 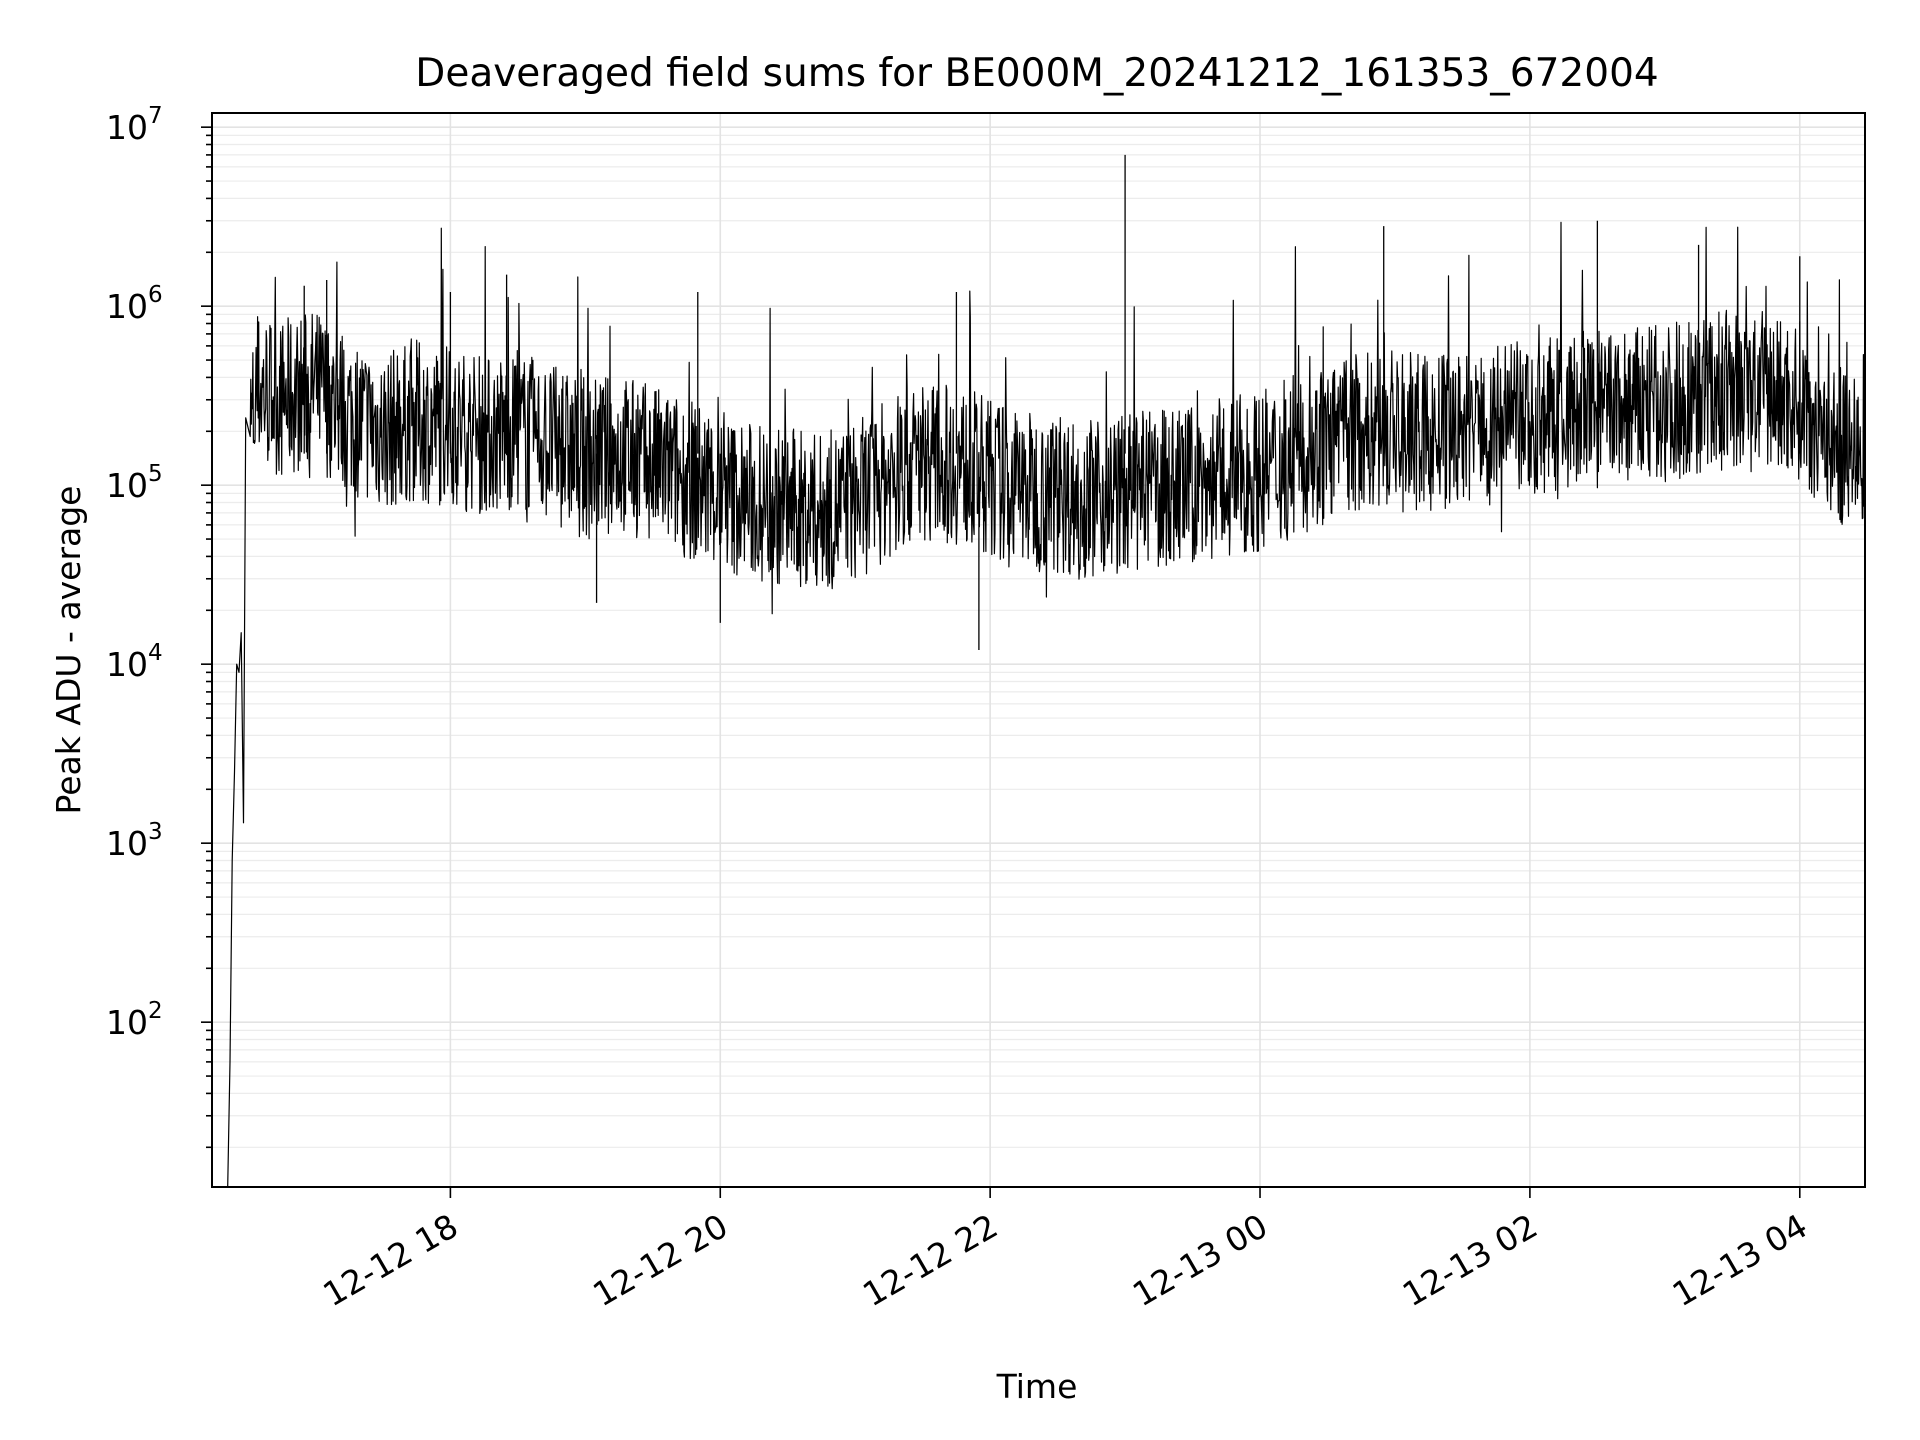 I want to click on y-tick-exponent: 3, so click(x=155, y=832).